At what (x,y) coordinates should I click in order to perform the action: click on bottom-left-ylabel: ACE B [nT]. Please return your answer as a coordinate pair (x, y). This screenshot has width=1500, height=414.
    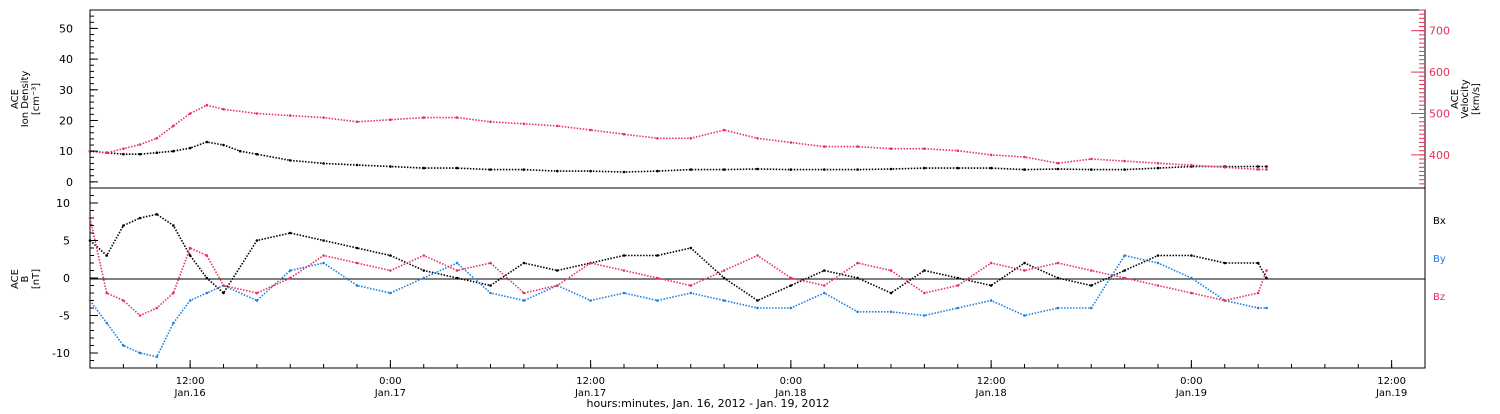
    Looking at the image, I should click on (26, 279).